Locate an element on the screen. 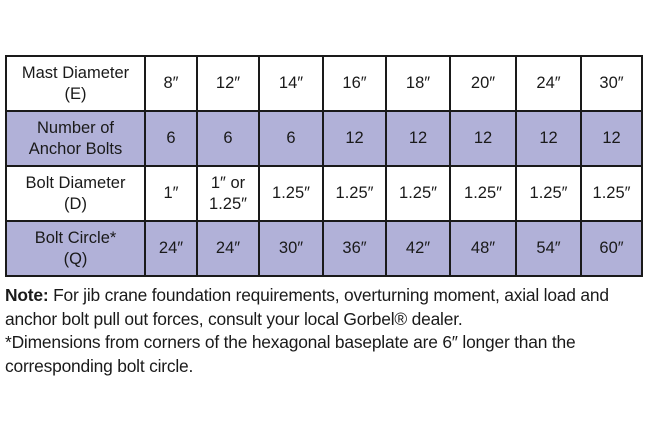  table-cell: 8″ is located at coordinates (171, 83).